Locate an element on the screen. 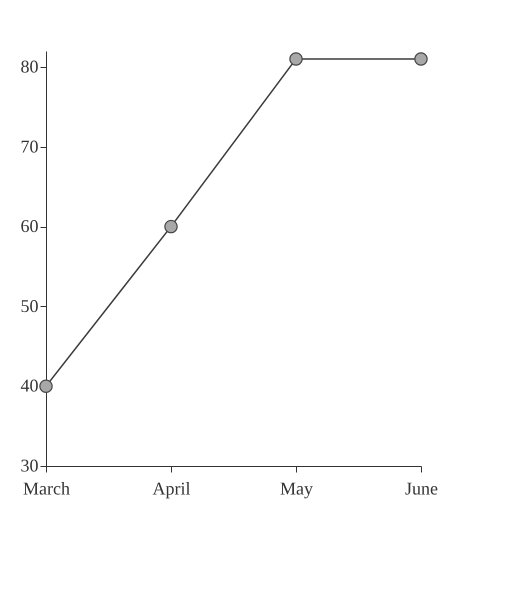 Image resolution: width=530 pixels, height=595 pixels. x-tick-label: April is located at coordinates (171, 488).